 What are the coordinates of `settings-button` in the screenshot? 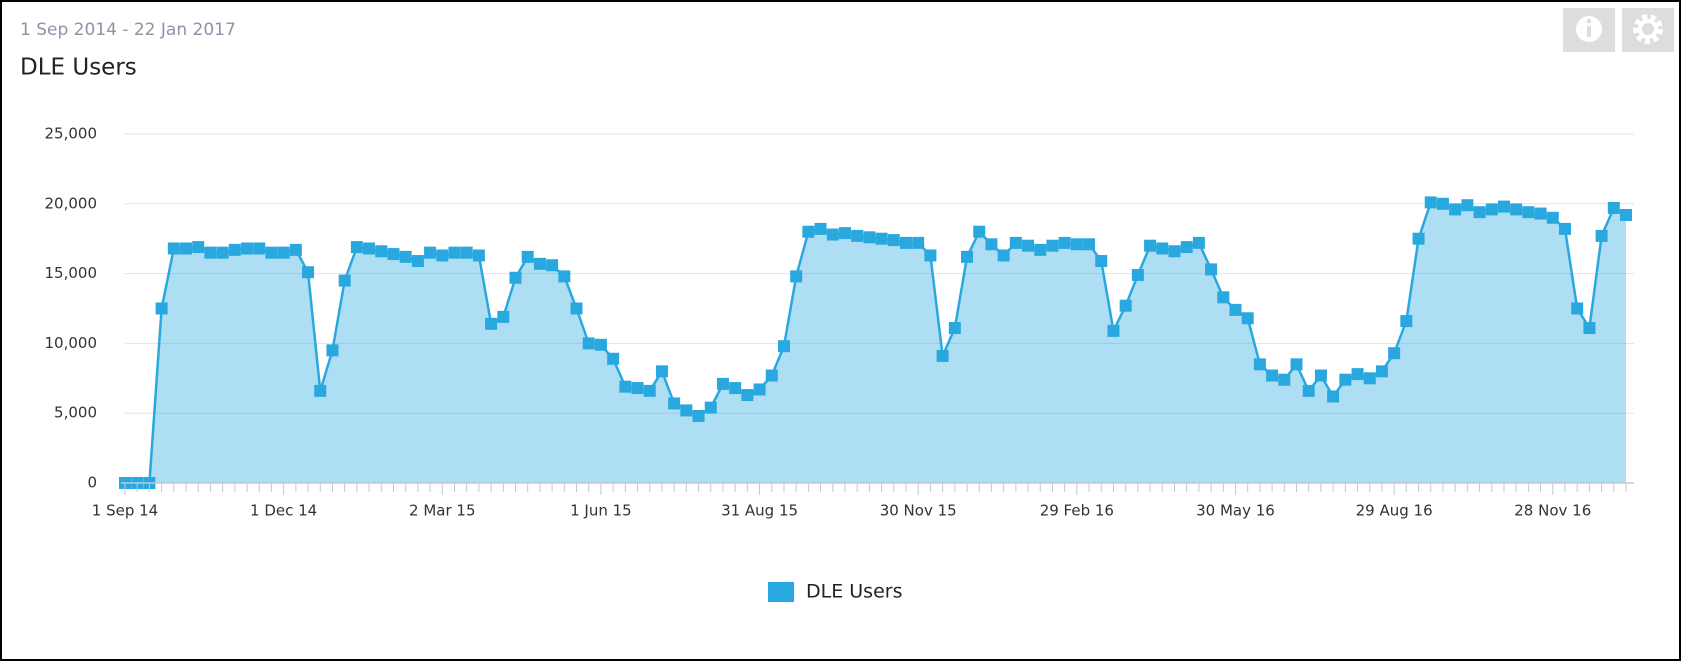 It's located at (1648, 30).